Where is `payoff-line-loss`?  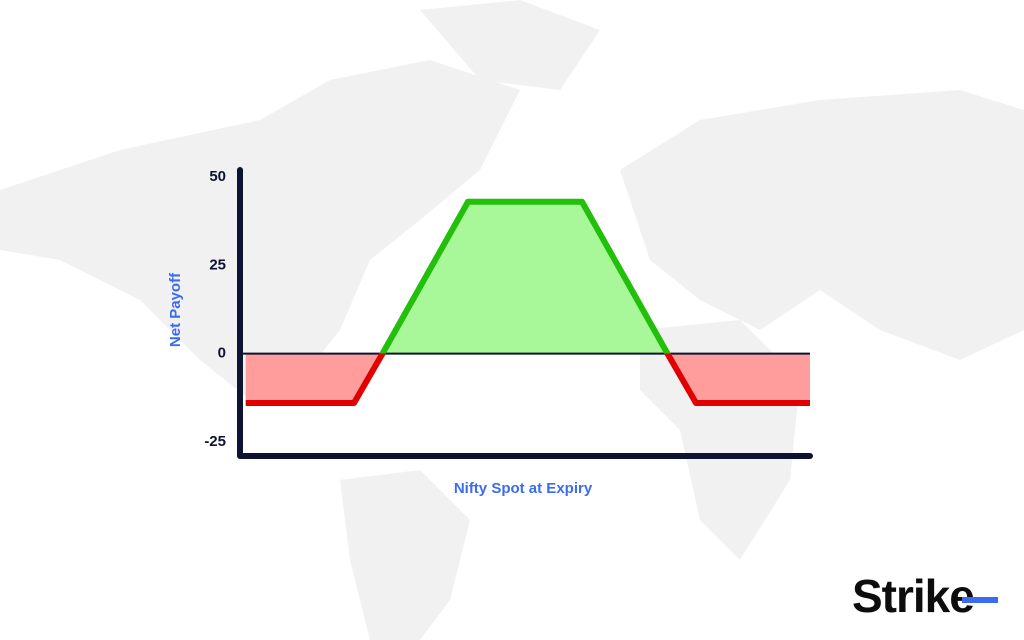
payoff-line-loss is located at coordinates (527, 380).